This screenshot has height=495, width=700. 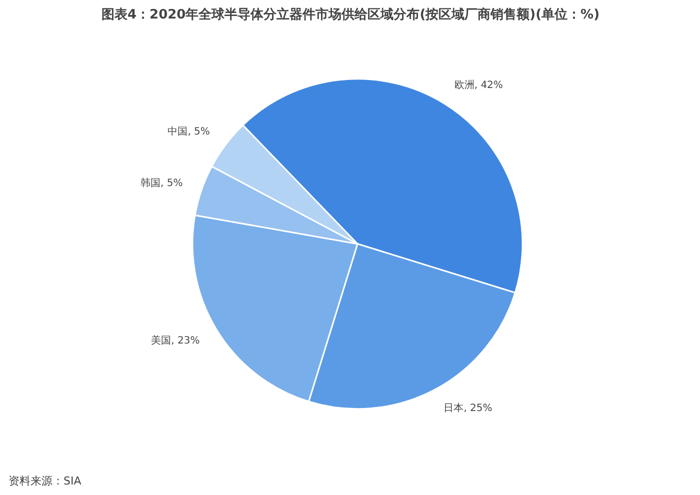 I want to click on slice-label: 日本, 25%, so click(x=468, y=408).